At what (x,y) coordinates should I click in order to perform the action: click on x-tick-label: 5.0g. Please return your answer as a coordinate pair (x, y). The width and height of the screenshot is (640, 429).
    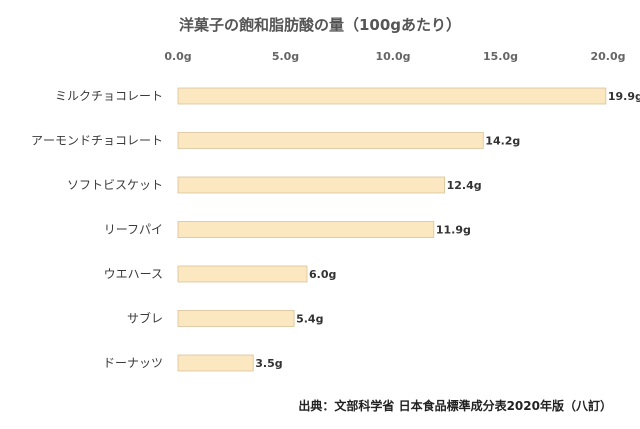
    Looking at the image, I should click on (285, 56).